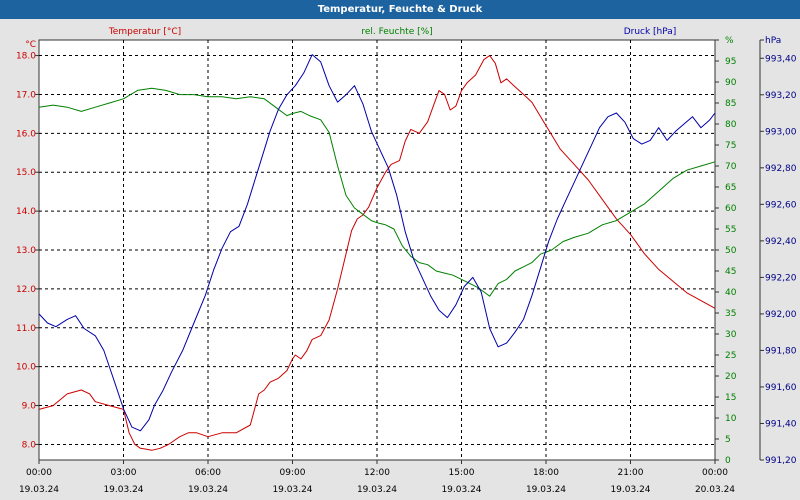 The height and width of the screenshot is (500, 800). Describe the element at coordinates (400, 9) in the screenshot. I see `chart-title: Temperatur, Feuchte & Druck` at that location.